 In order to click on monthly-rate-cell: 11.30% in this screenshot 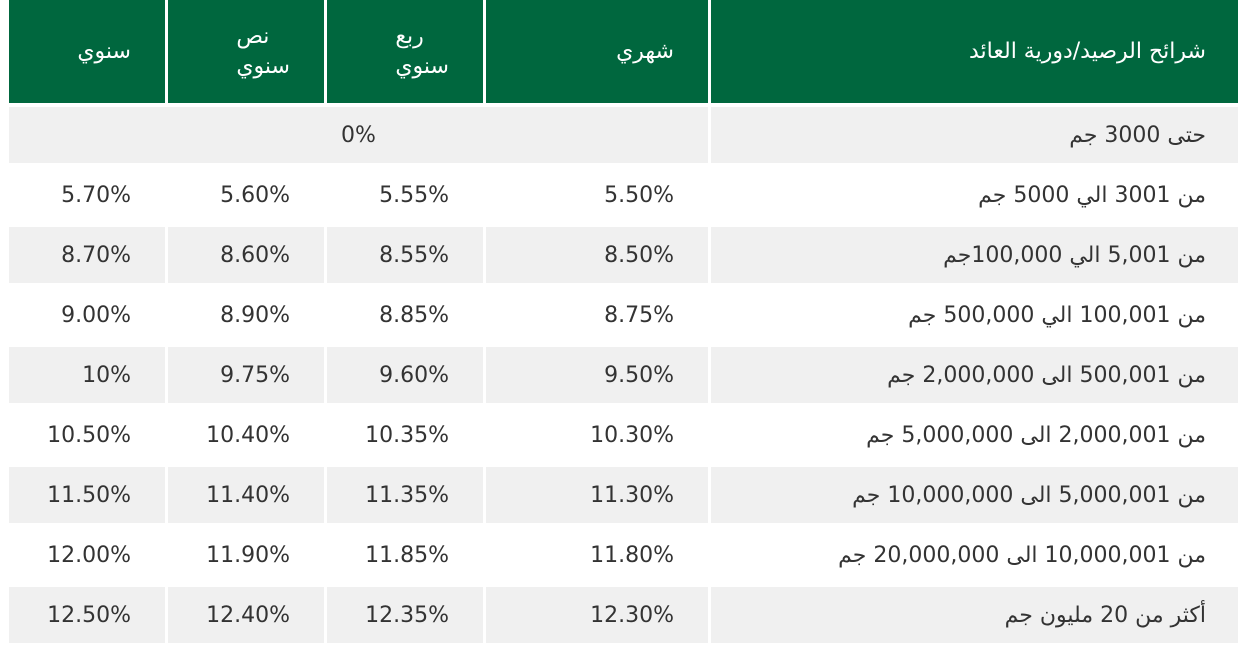, I will do `click(597, 495)`.